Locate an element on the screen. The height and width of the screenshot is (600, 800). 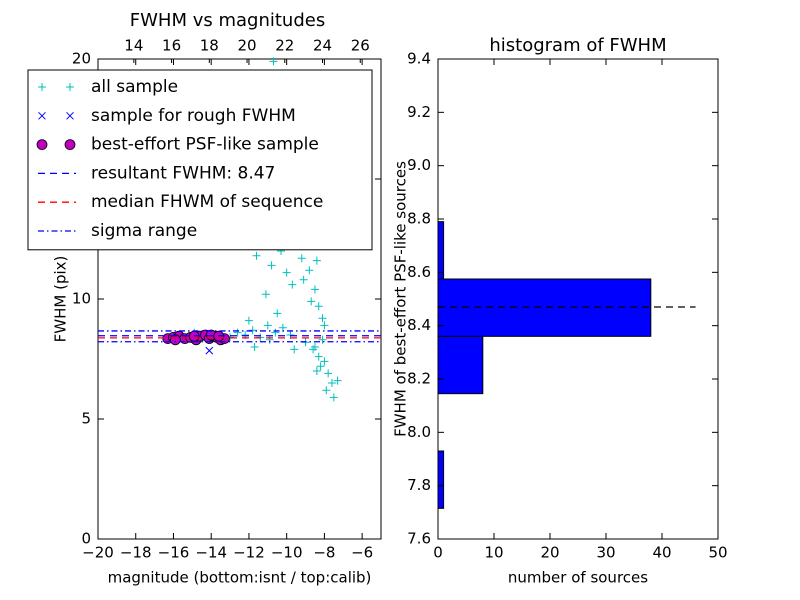
x2-tick-label: 24 is located at coordinates (322, 46).